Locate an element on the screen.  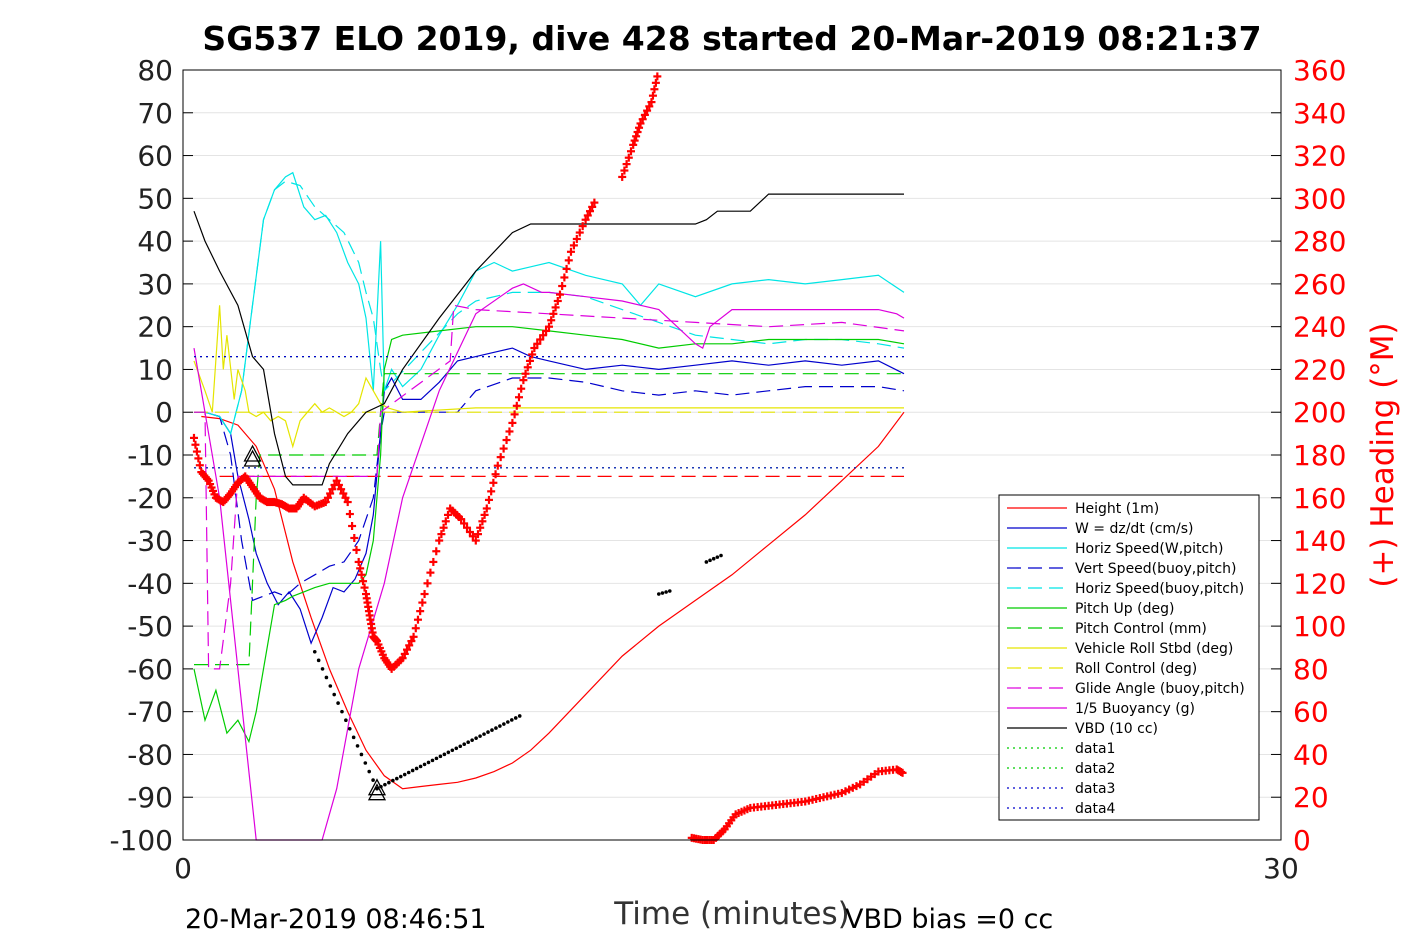
right-tick-label: 120 is located at coordinates (1319, 583).